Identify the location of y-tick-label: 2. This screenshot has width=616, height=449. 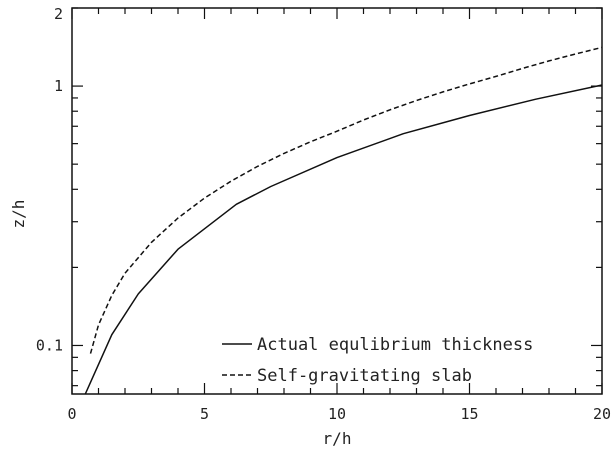
(58, 14).